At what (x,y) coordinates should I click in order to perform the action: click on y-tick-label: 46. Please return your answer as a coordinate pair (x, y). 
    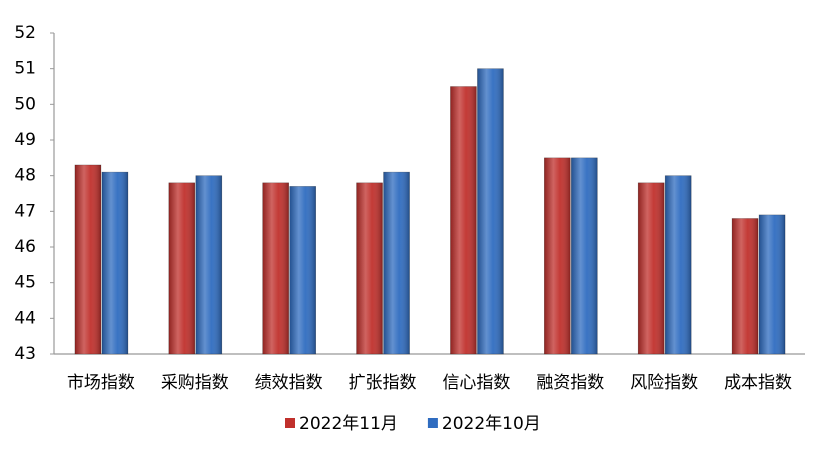
    Looking at the image, I should click on (25, 247).